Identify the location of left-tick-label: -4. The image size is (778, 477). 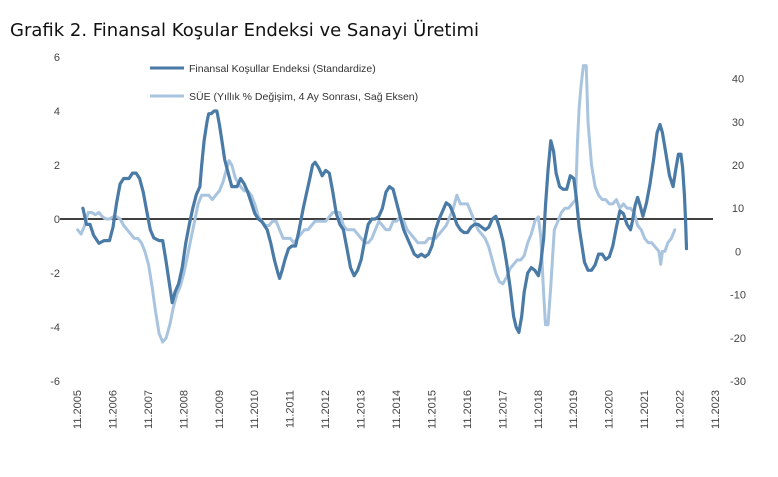
(55, 328).